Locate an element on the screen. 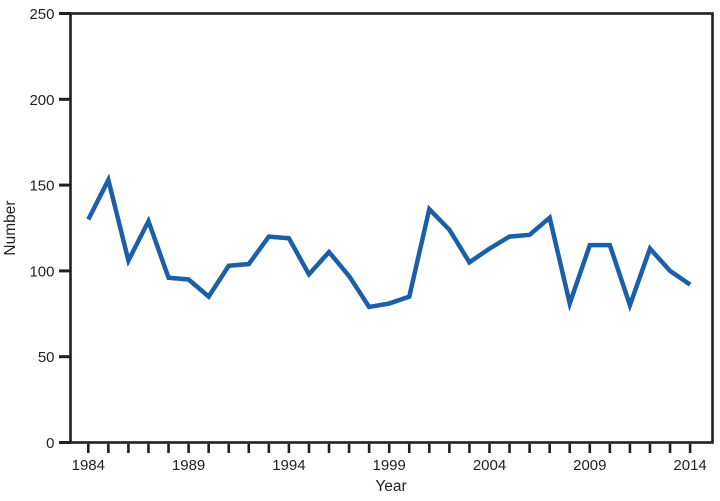  y-tick-label: 0 is located at coordinates (50, 443).